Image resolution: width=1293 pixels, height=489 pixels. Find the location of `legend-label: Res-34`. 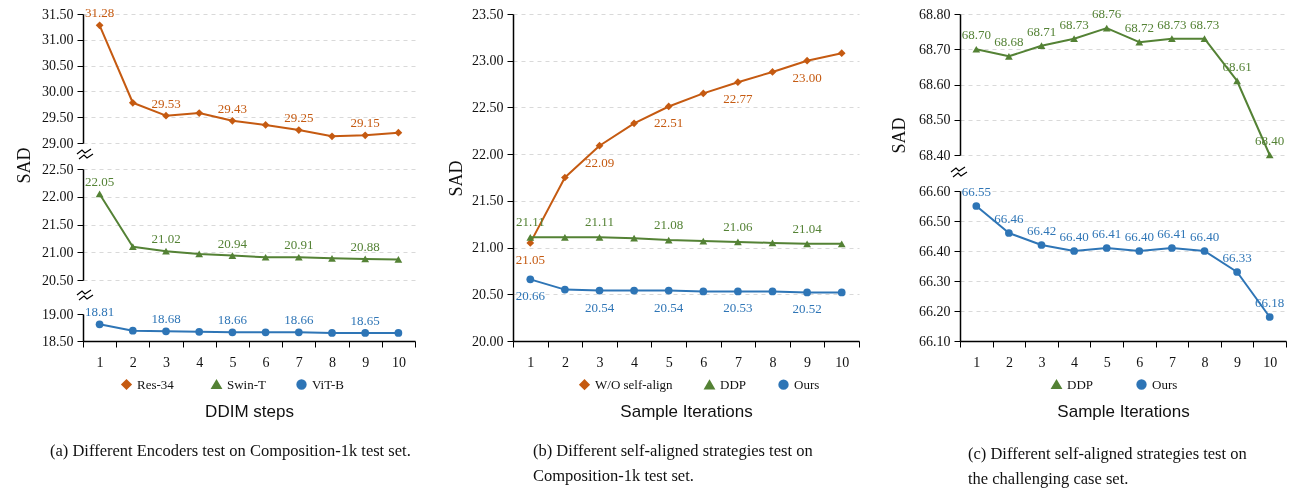

legend-label: Res-34 is located at coordinates (156, 384).